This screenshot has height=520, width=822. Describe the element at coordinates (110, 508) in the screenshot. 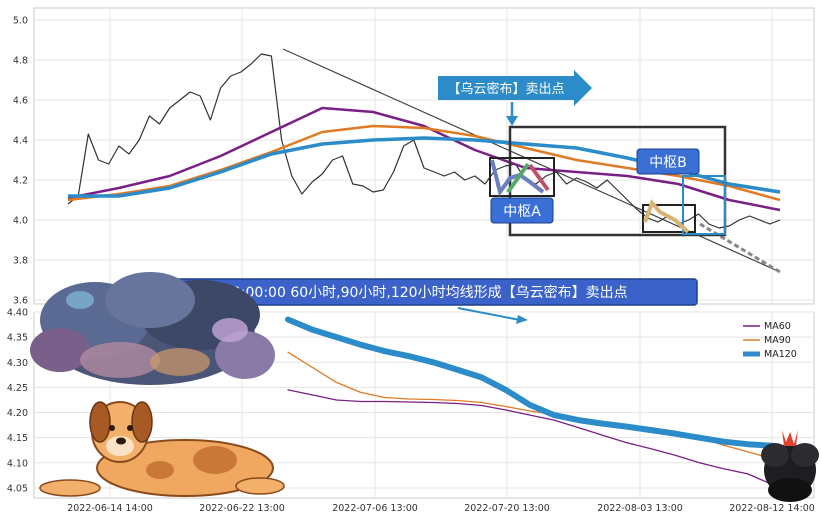

I see `x-tick-label: 2022-06-14 14:00` at that location.